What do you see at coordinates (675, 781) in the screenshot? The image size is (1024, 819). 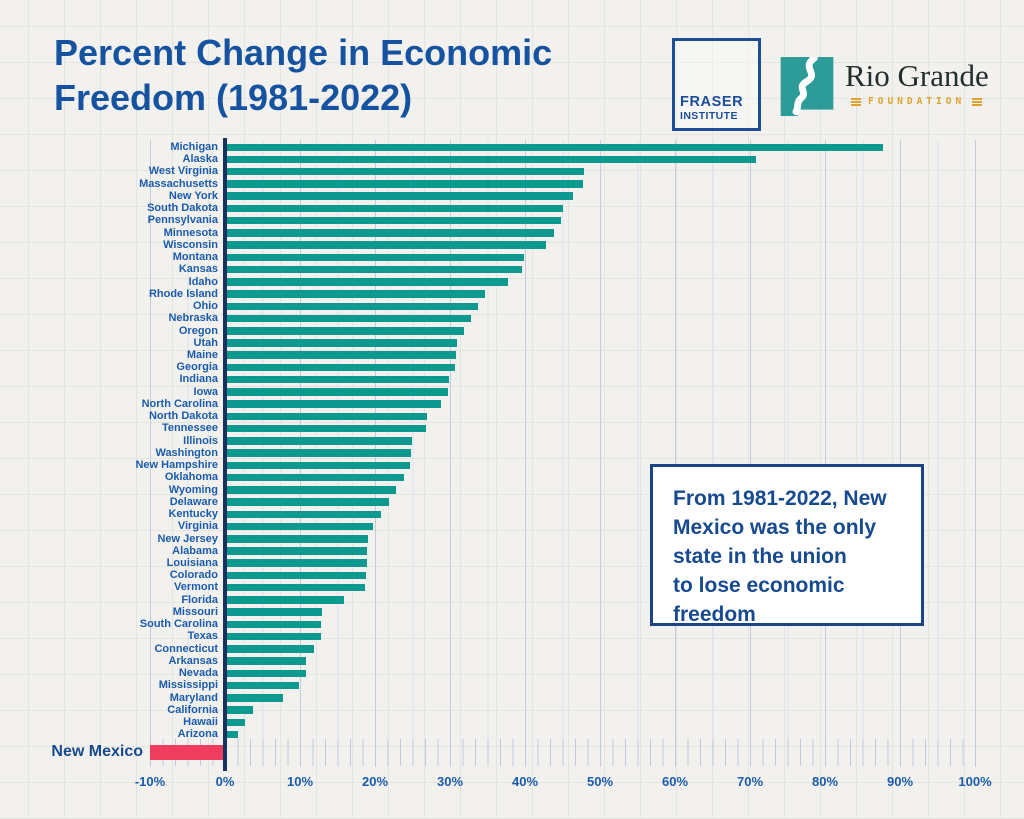 I see `x-axis-label: 60%` at bounding box center [675, 781].